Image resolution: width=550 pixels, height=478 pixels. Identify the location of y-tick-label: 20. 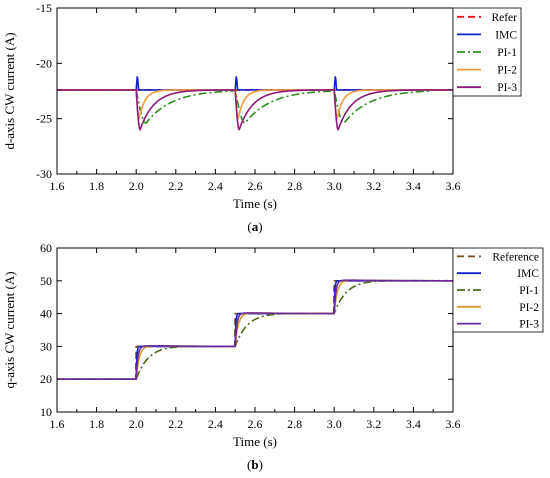
(46, 379).